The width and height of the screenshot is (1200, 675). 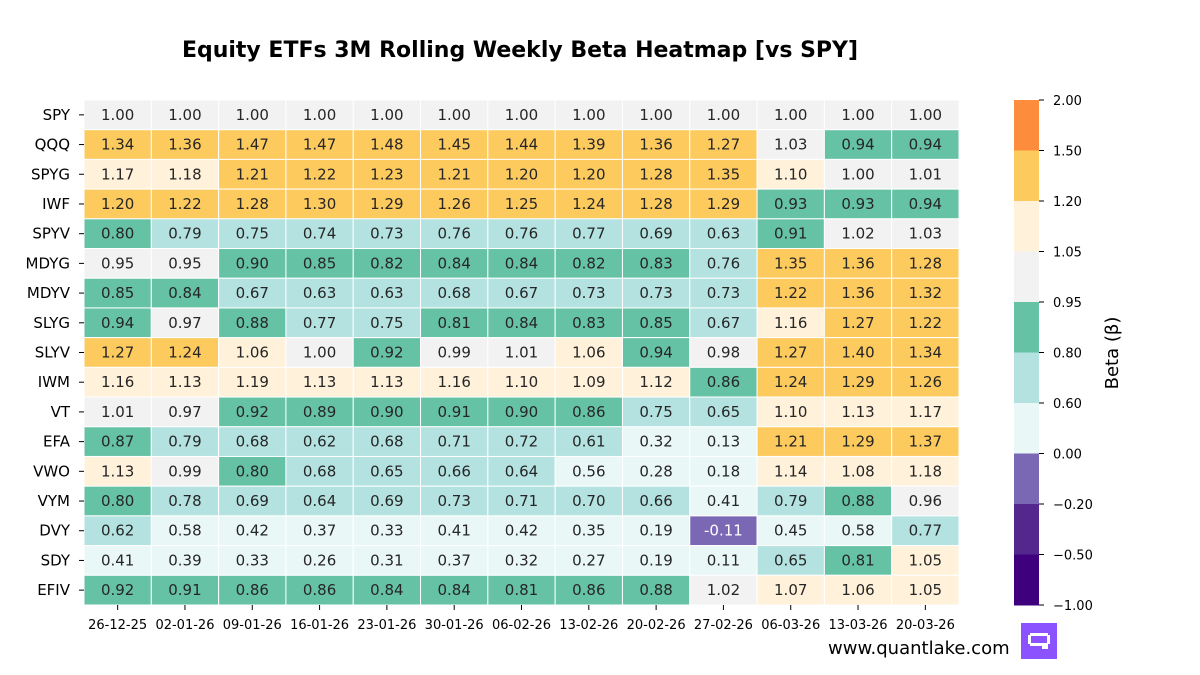 What do you see at coordinates (117, 353) in the screenshot?
I see `heatmap-cell-value: 1.27` at bounding box center [117, 353].